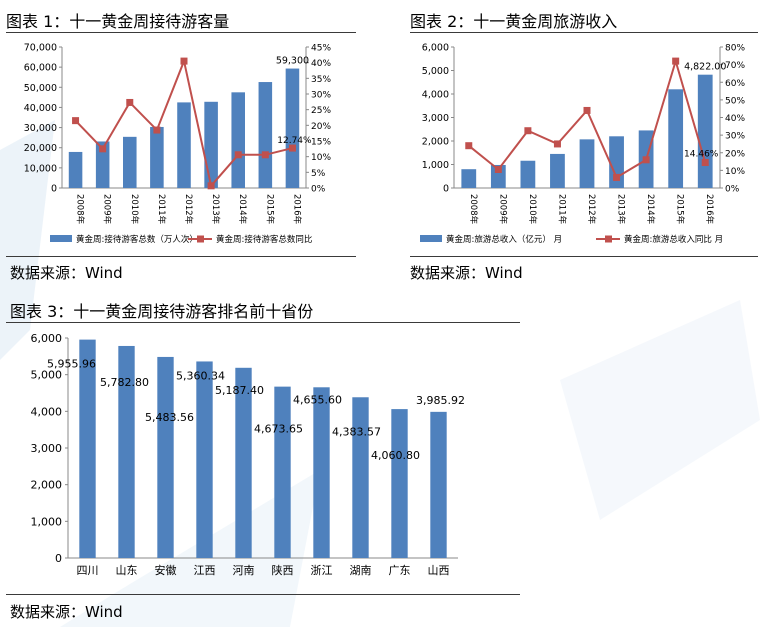  Describe the element at coordinates (735, 101) in the screenshot. I see `y2-tick-label: 50%` at that location.